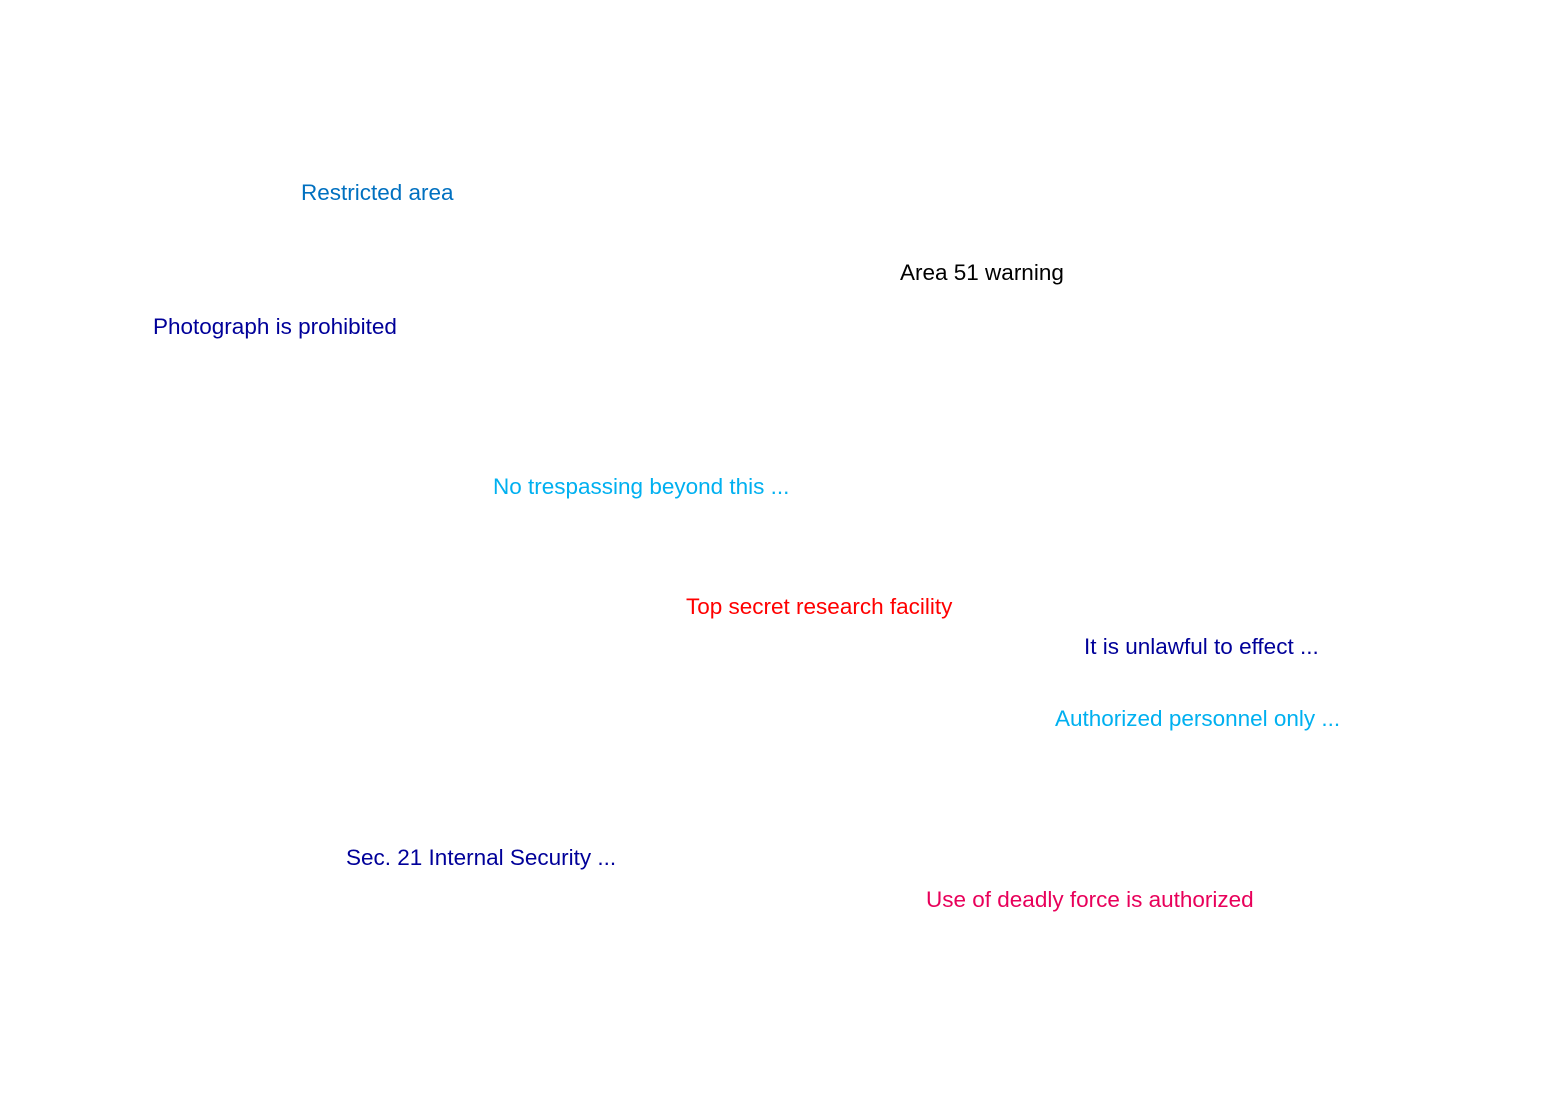 The height and width of the screenshot is (1102, 1549). I want to click on node-deadly-force: Use of deadly force is authorized, so click(1090, 899).